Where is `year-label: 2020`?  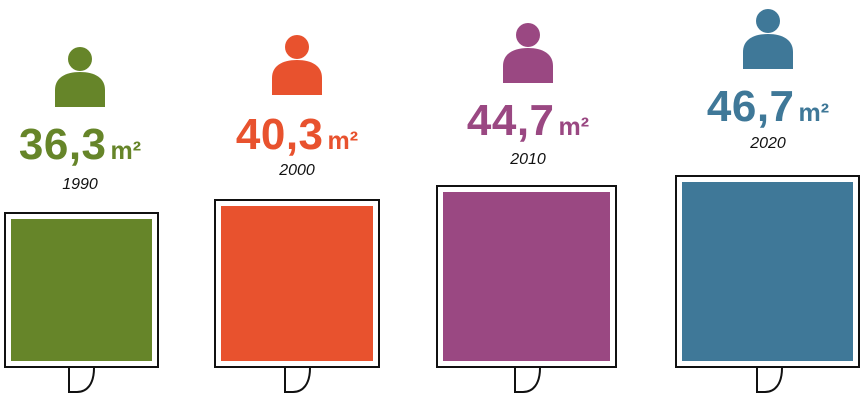
year-label: 2020 is located at coordinates (768, 143).